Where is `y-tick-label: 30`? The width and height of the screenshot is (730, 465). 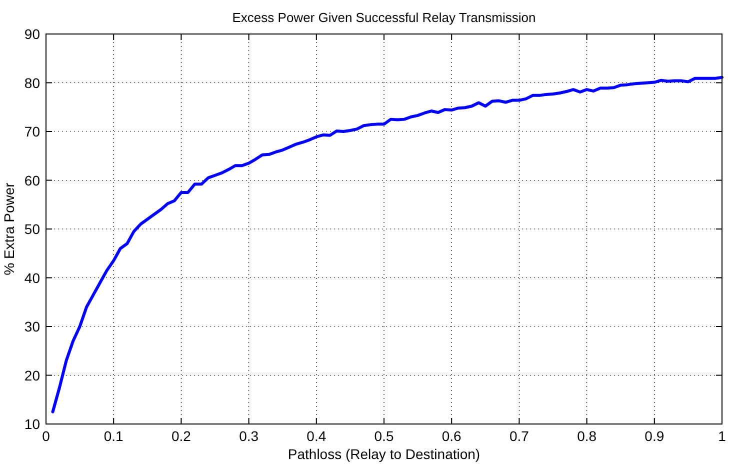 y-tick-label: 30 is located at coordinates (32, 326).